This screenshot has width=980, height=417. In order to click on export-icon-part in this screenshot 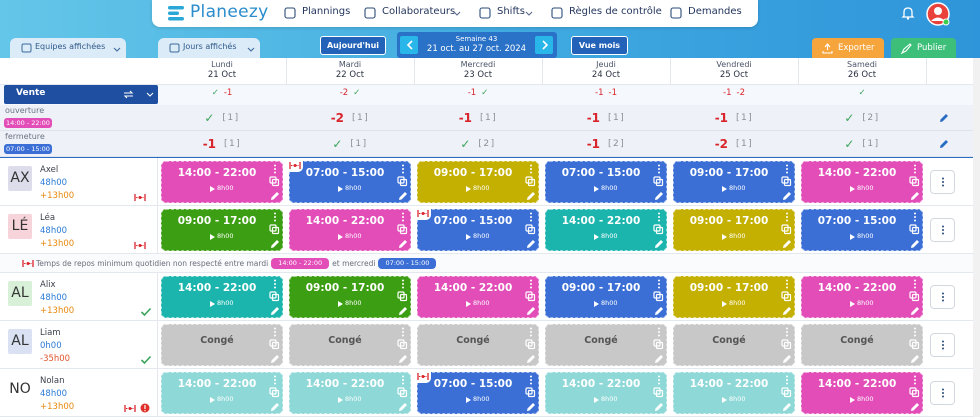, I will do `click(827, 48)`.